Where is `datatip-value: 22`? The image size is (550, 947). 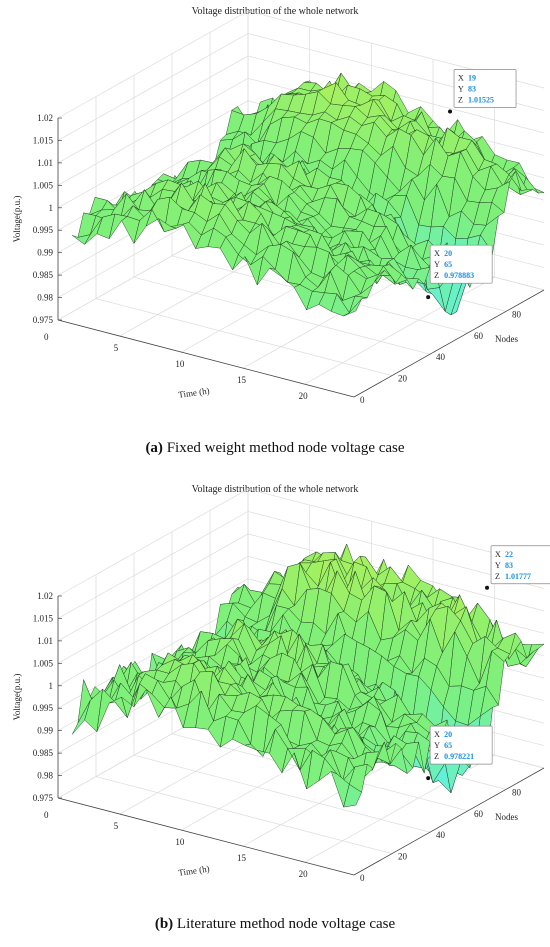
datatip-value: 22 is located at coordinates (509, 554).